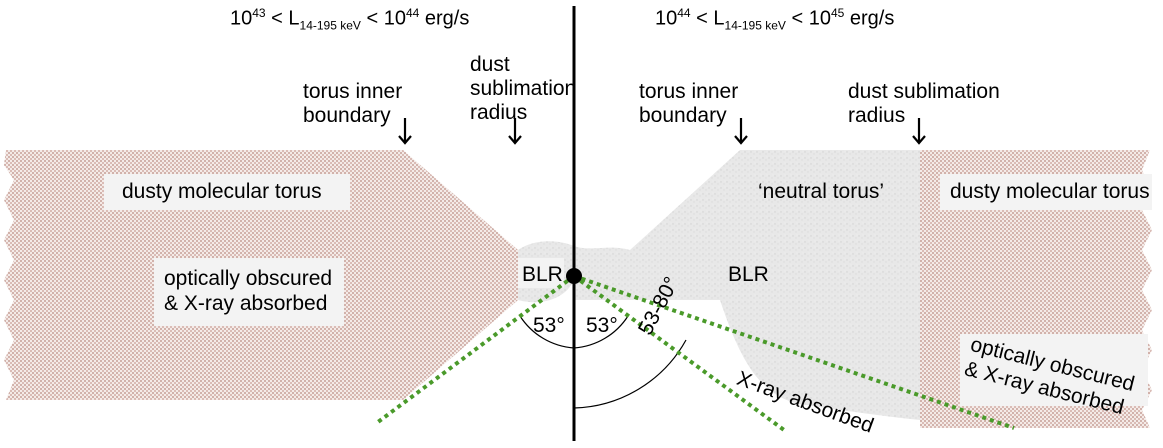 This screenshot has width=1163, height=448. I want to click on right-hdr-exp2: 45, so click(837, 13).